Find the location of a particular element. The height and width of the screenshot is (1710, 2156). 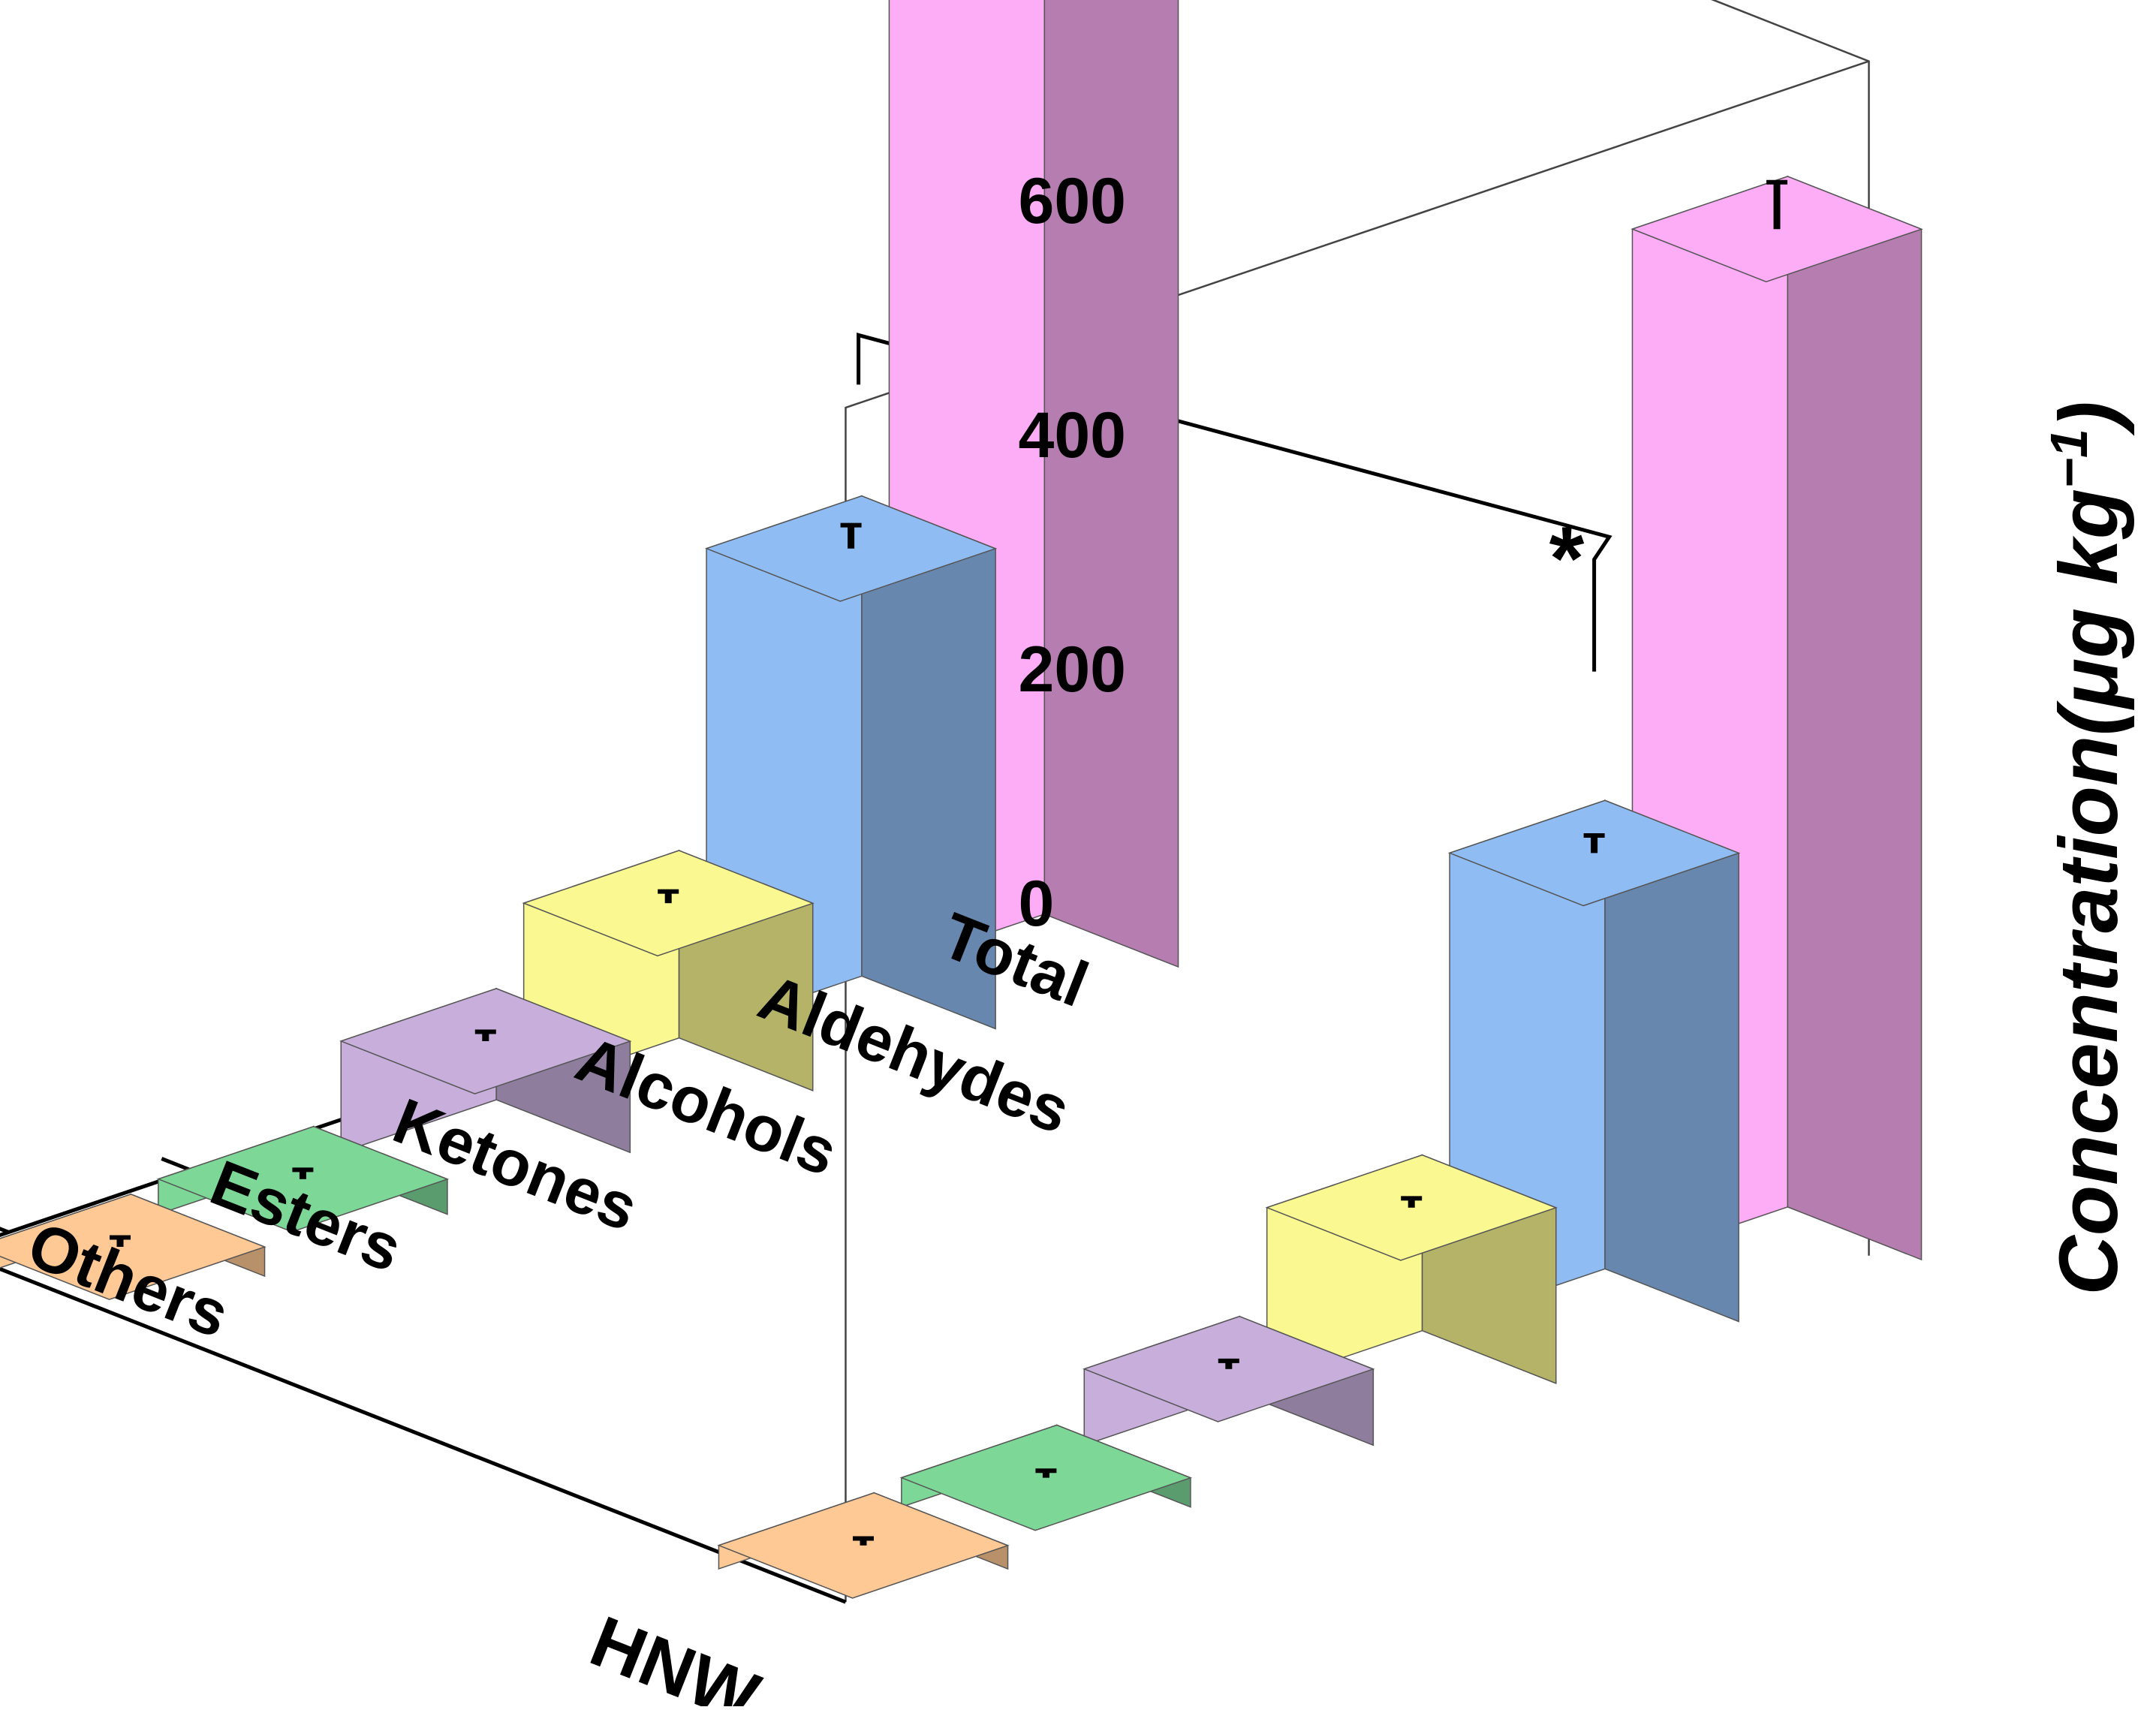

bar-con-others is located at coordinates (133, 1246).